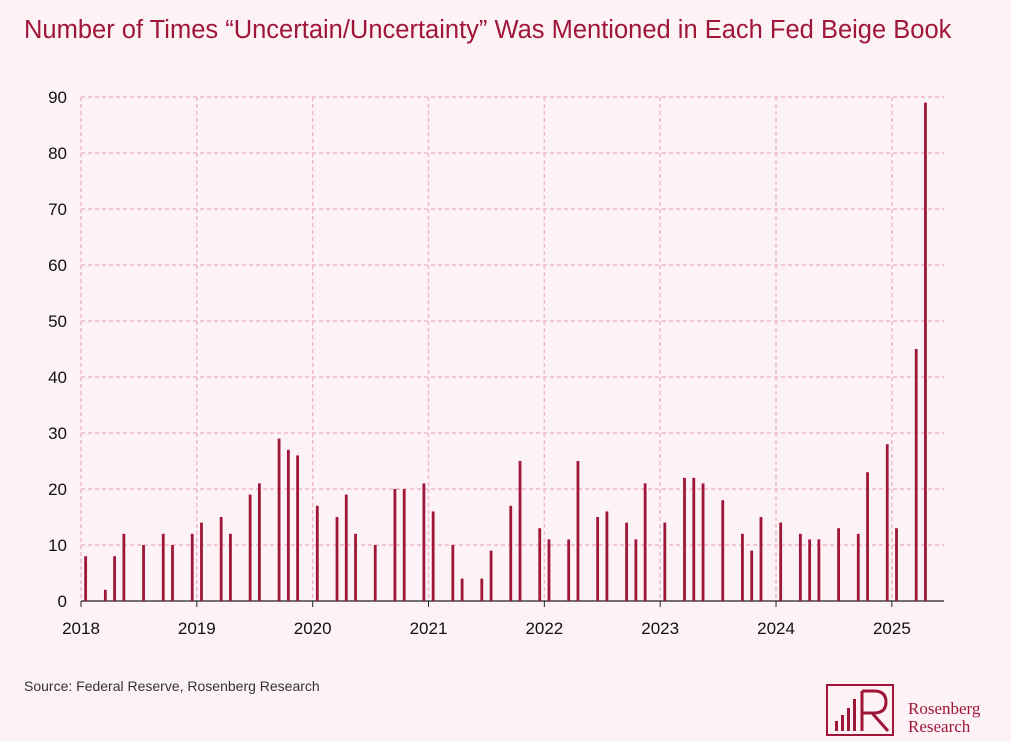 Image resolution: width=1011 pixels, height=742 pixels. What do you see at coordinates (57, 209) in the screenshot?
I see `y-tick-label: 70` at bounding box center [57, 209].